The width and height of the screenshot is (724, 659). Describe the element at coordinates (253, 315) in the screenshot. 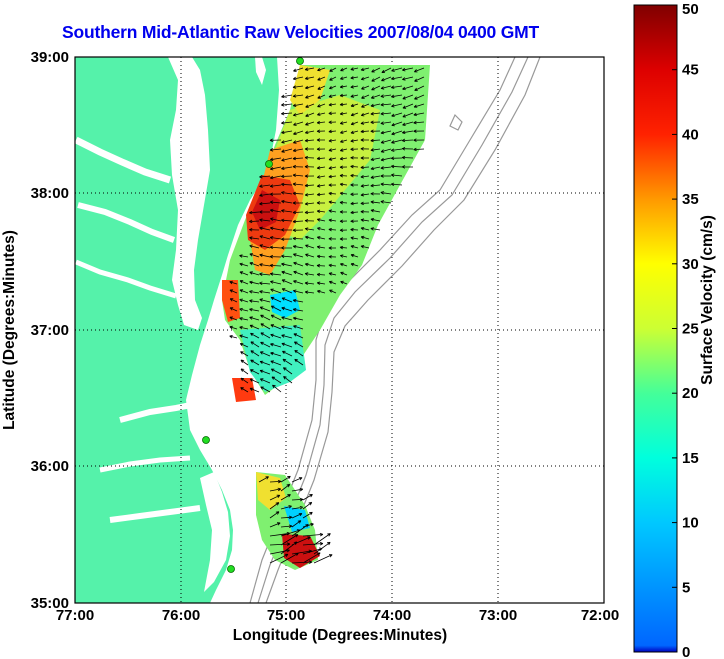

I see `radar-stations` at that location.